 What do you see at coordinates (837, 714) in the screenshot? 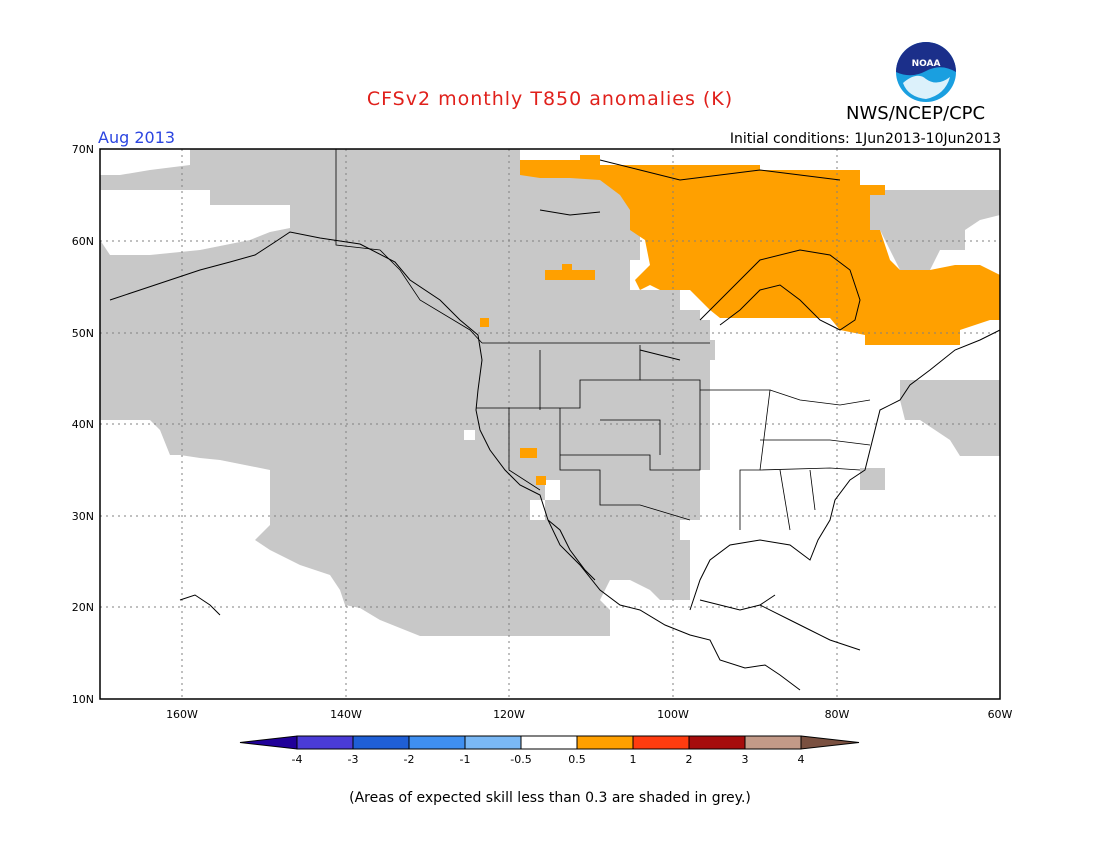
I see `lon-label: 80W` at bounding box center [837, 714].